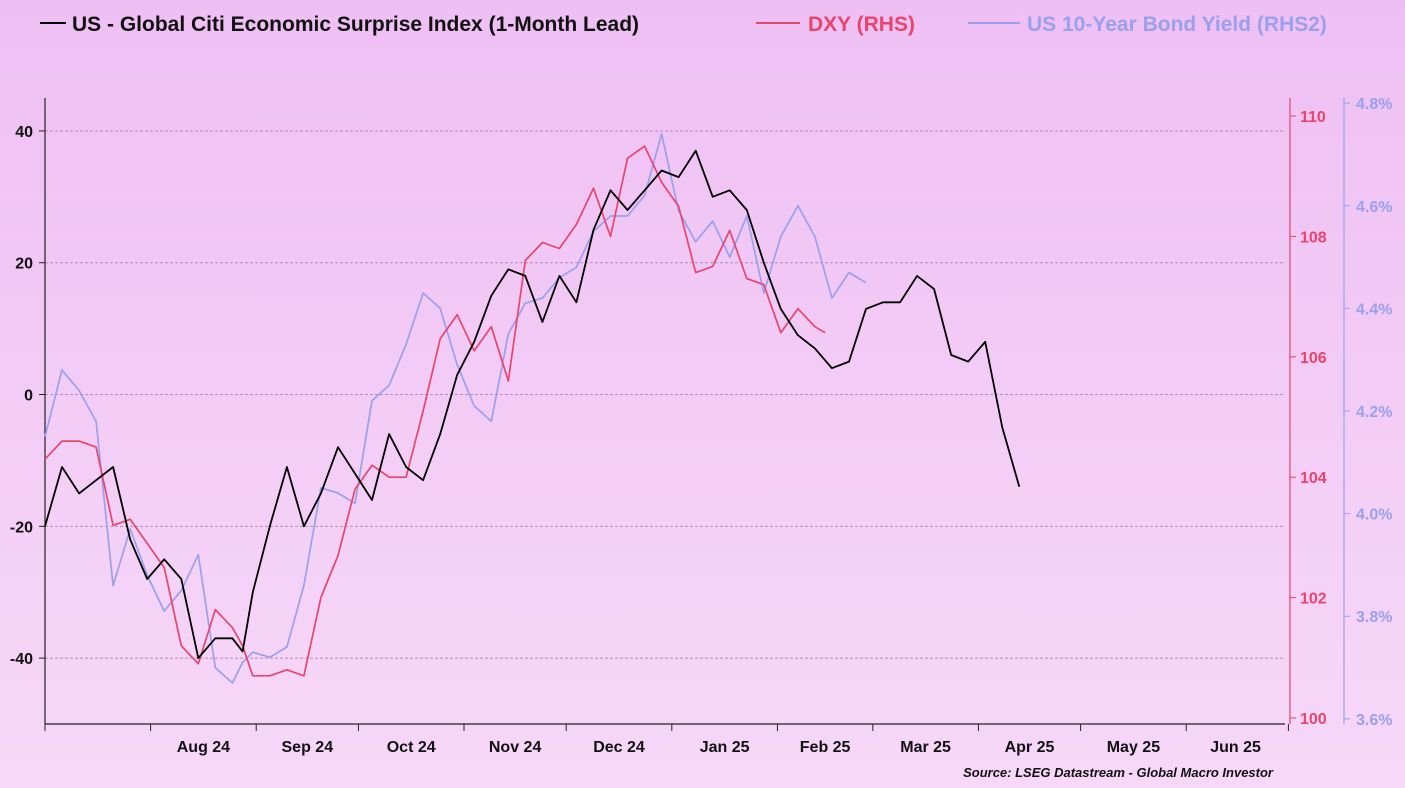 The height and width of the screenshot is (788, 1405). Describe the element at coordinates (21, 659) in the screenshot. I see `y-tick-label: -40` at that location.